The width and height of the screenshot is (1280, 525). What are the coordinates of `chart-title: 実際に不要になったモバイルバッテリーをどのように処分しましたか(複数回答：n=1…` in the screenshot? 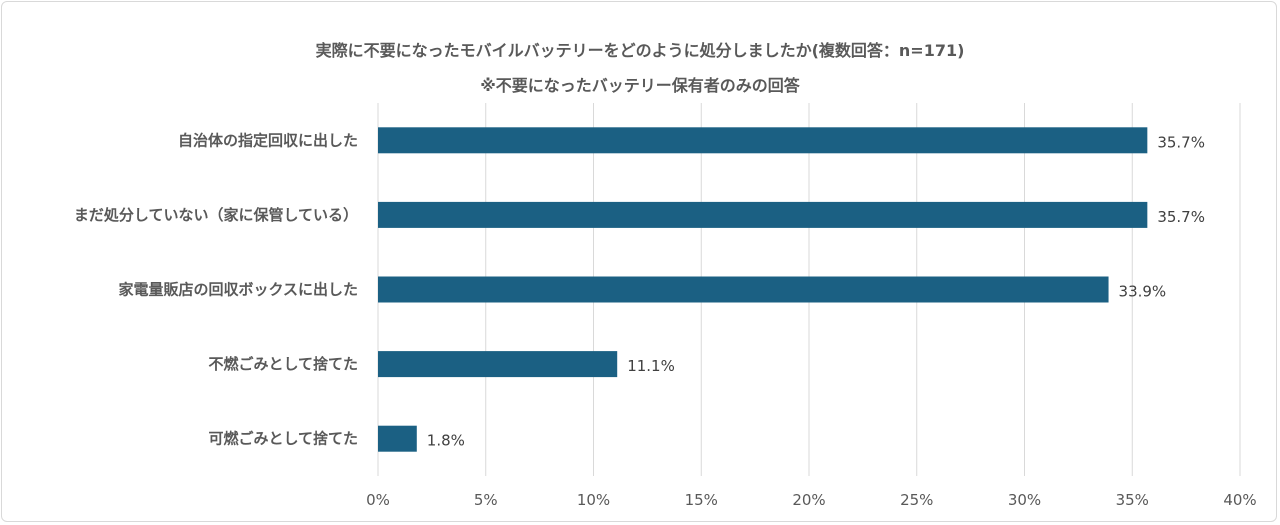 It's located at (640, 50).